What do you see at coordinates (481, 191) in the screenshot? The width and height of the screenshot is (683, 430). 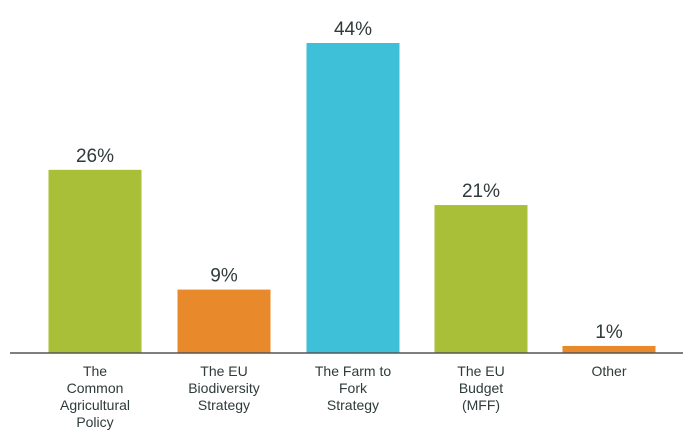 I see `bar-value-label: 21%` at bounding box center [481, 191].